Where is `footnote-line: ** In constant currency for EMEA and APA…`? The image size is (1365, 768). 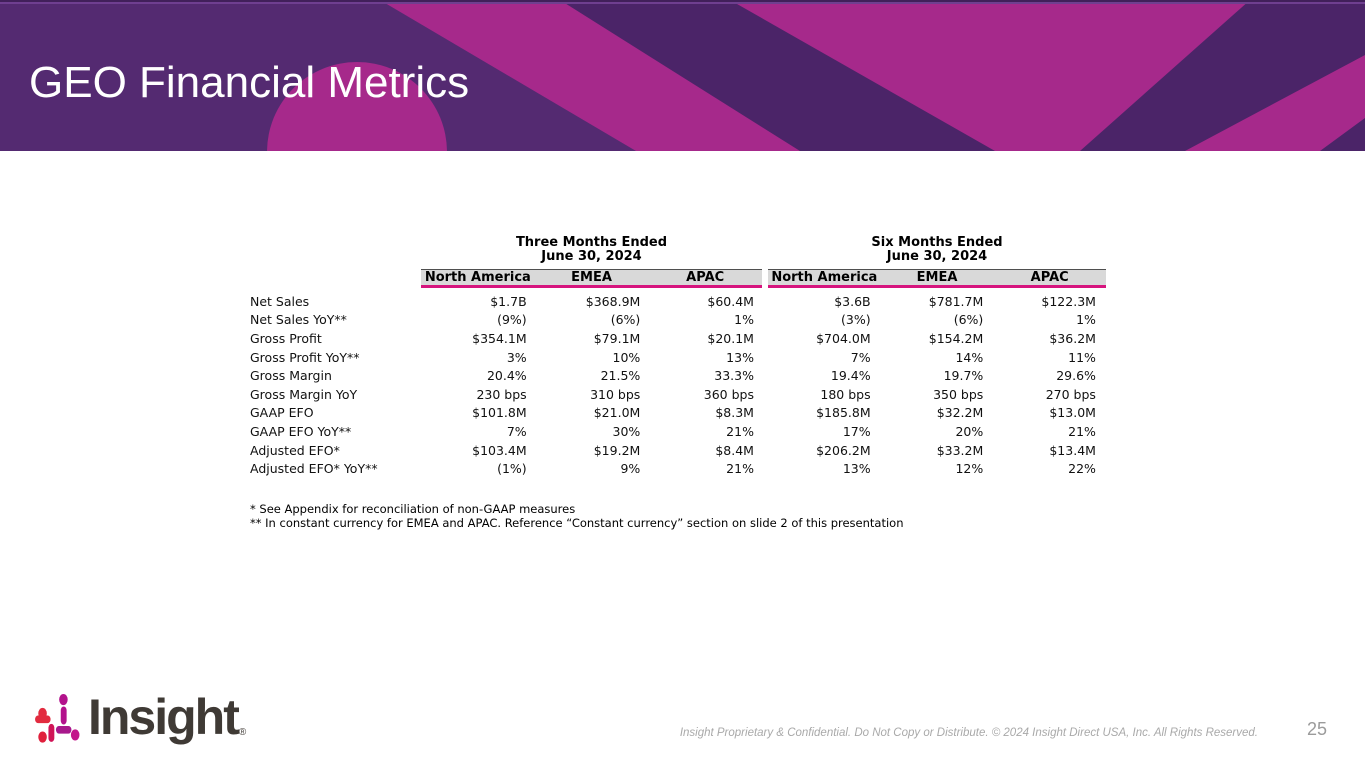
footnote-line: ** In constant currency for EMEA and APA… is located at coordinates (577, 522).